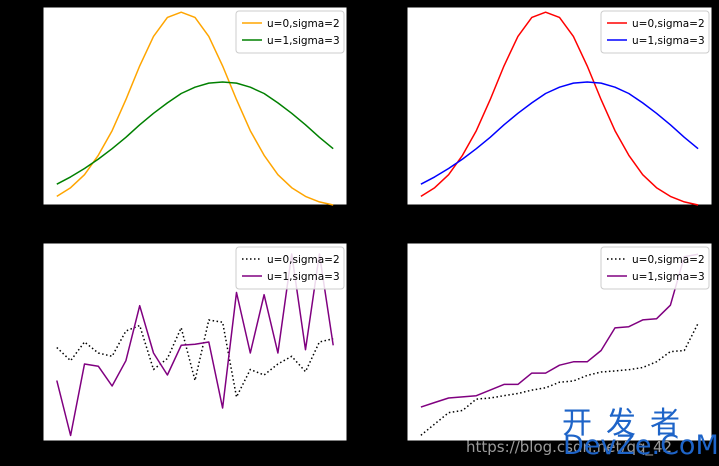 This screenshot has height=466, width=719. What do you see at coordinates (569, 447) in the screenshot?
I see `watermark-url: https://blog.csdn.net/qq_42` at bounding box center [569, 447].